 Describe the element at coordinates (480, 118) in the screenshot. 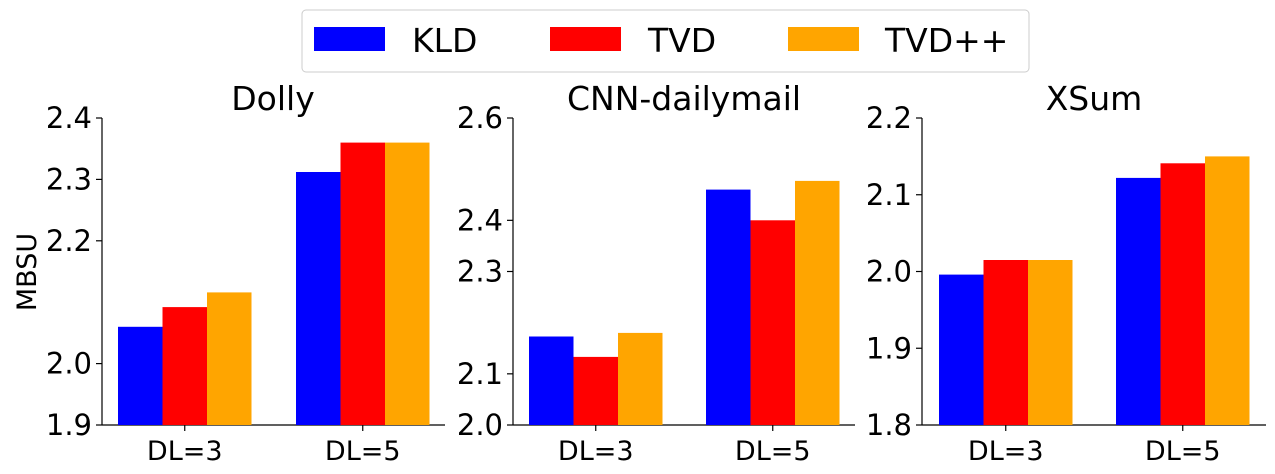

I see `y-tick-label: 2.6` at that location.